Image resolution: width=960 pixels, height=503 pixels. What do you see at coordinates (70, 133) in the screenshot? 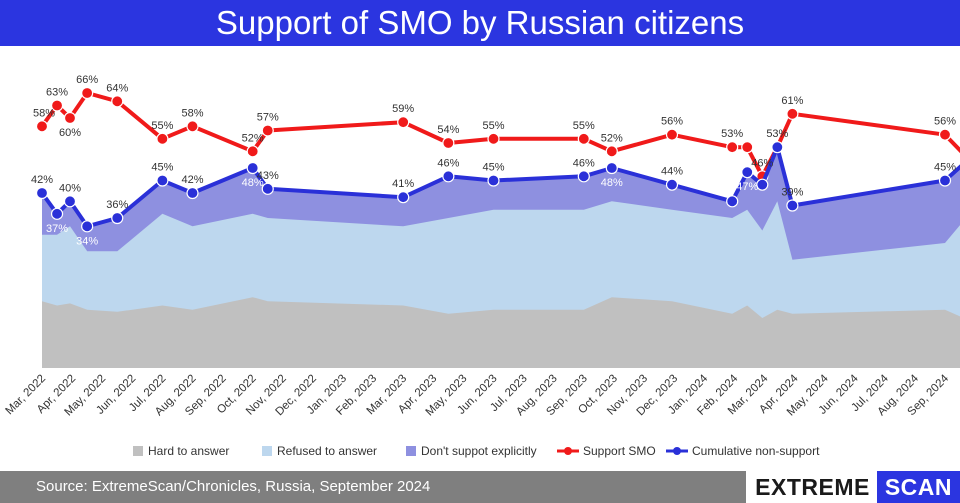
I see `support-label: 60%` at bounding box center [70, 133].